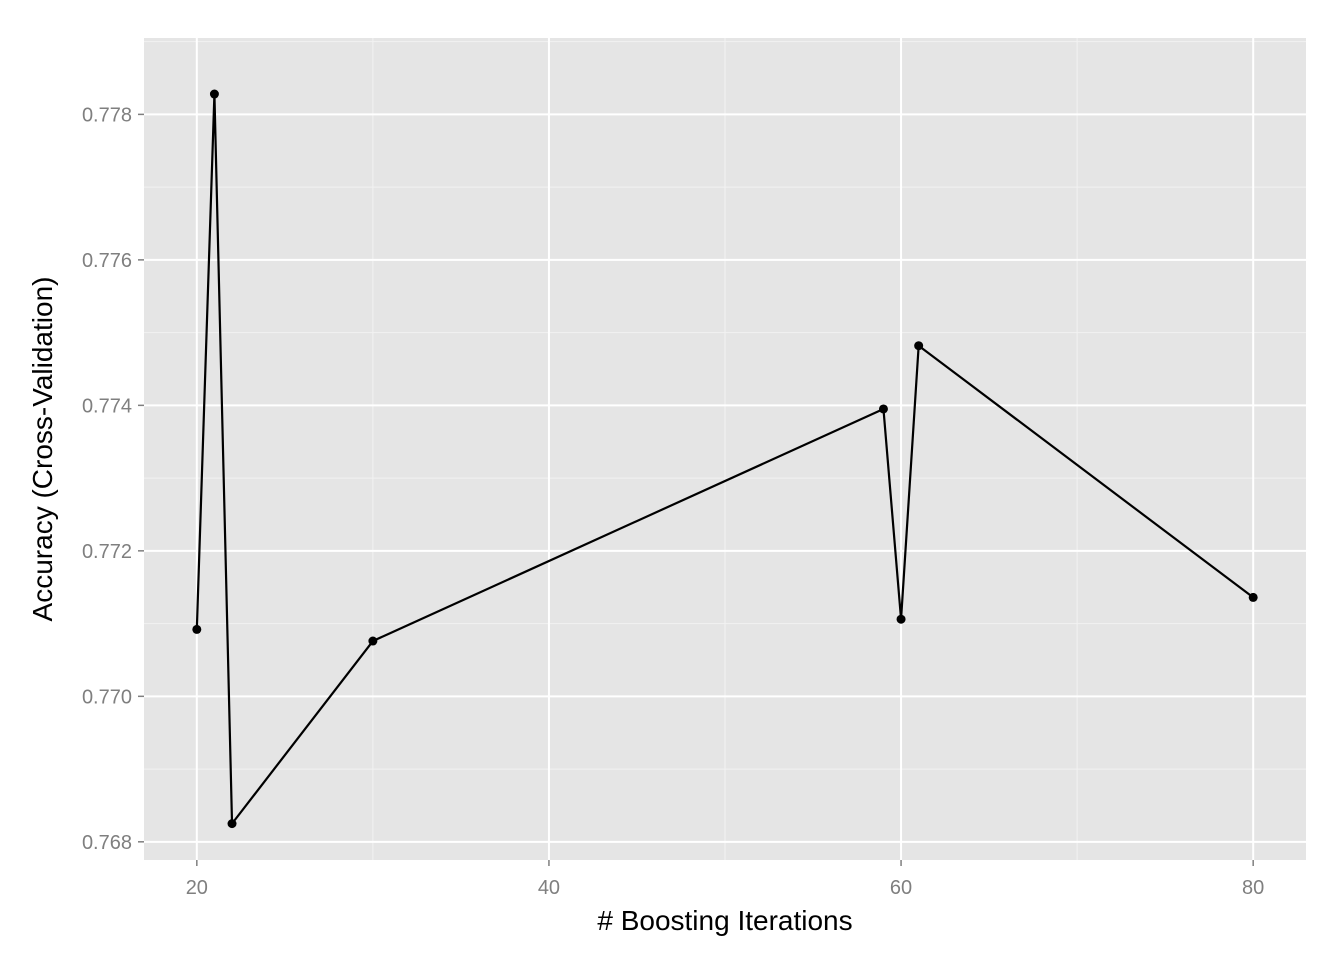  I want to click on y-tick-label: 0.768, so click(107, 843).